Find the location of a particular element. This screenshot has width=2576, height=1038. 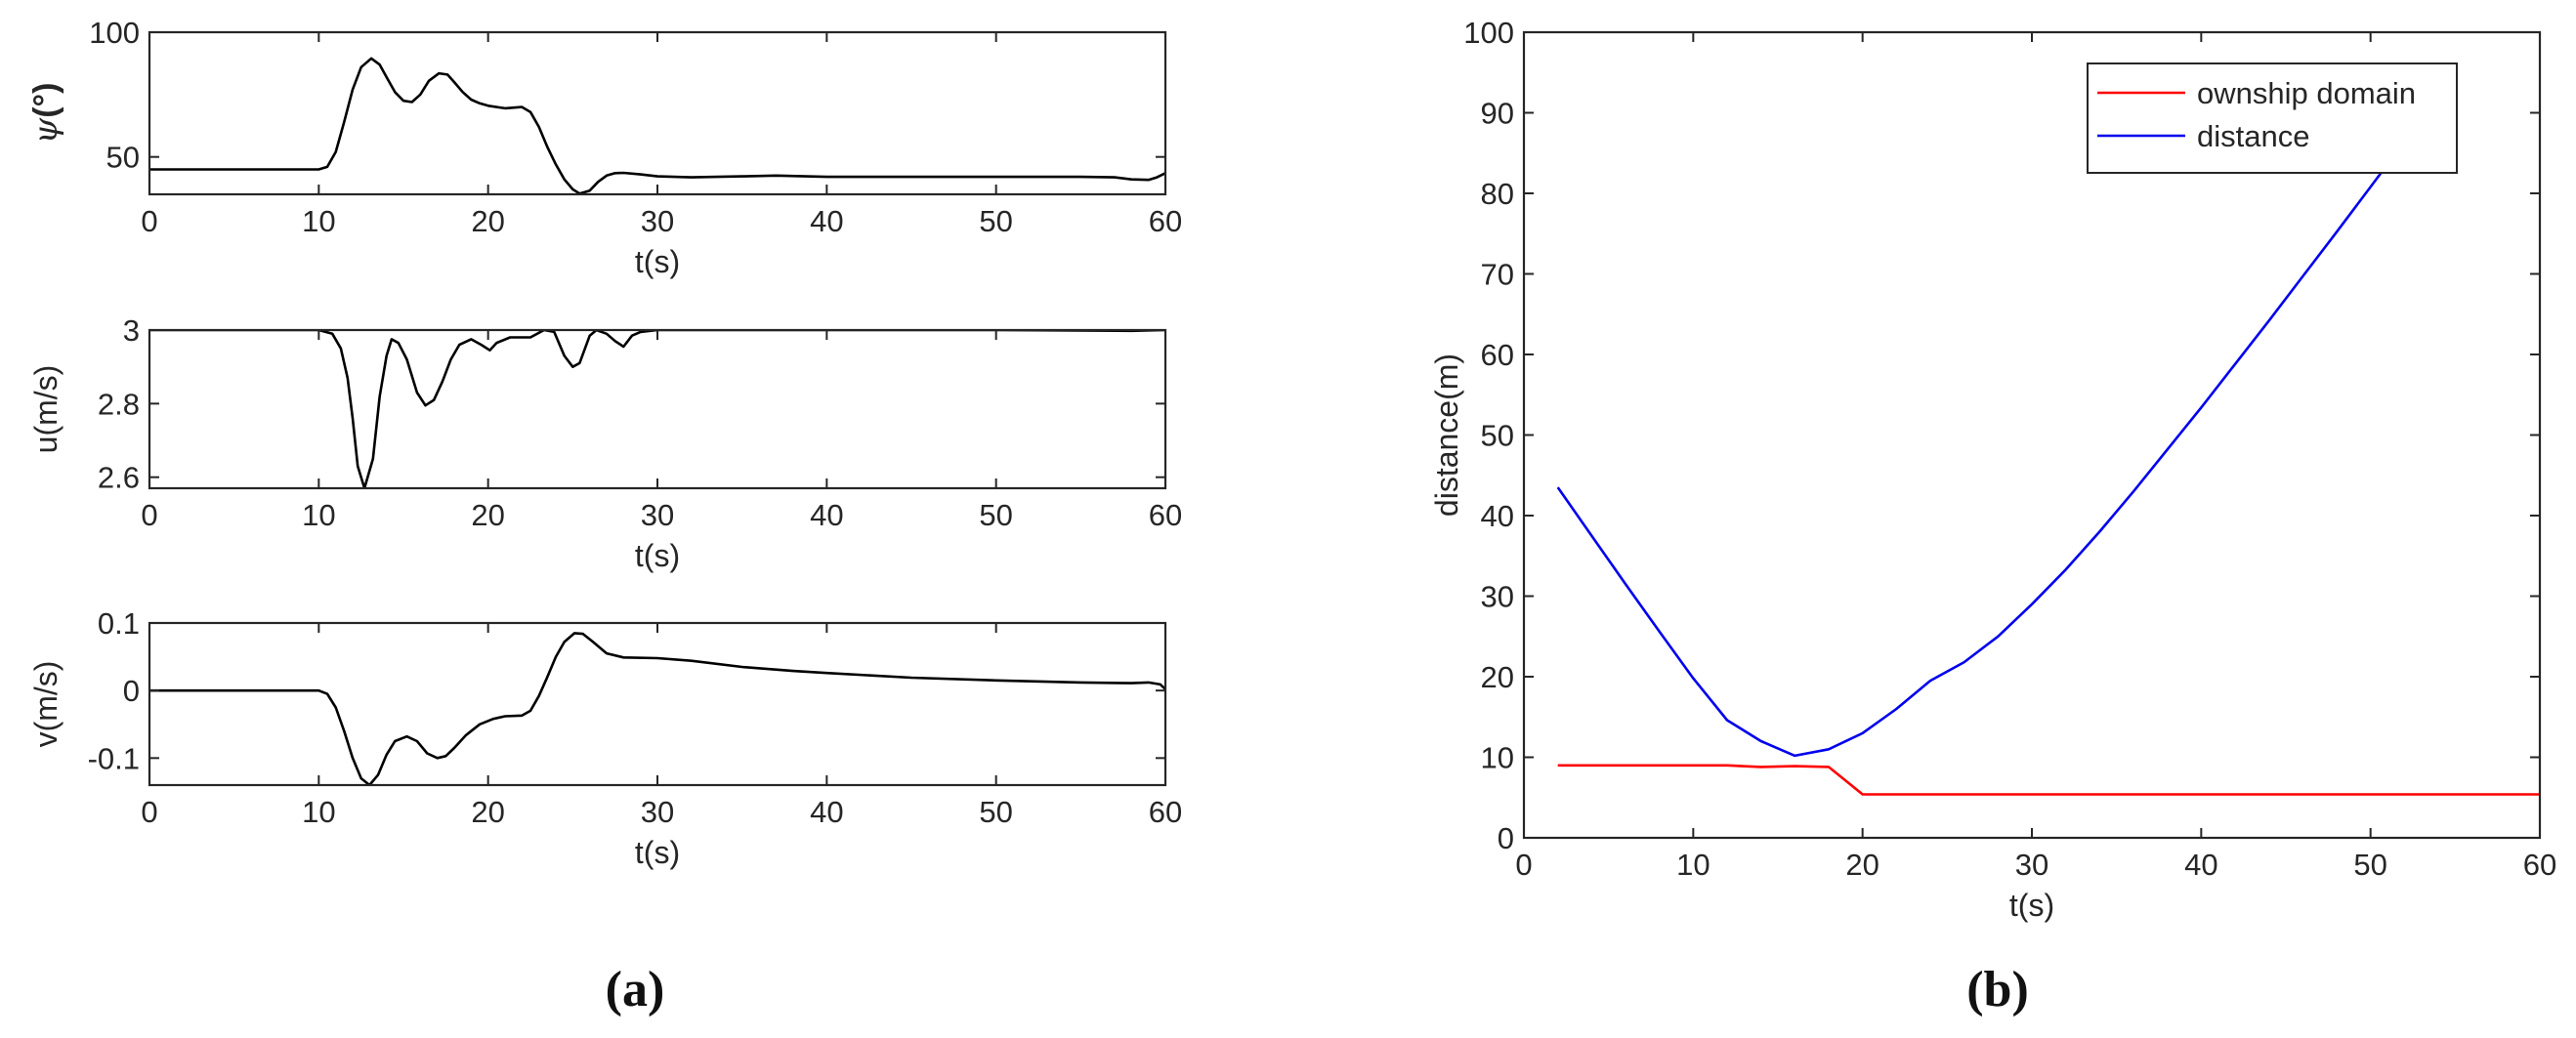

distance-x-tick-label: 40 is located at coordinates (2200, 865).